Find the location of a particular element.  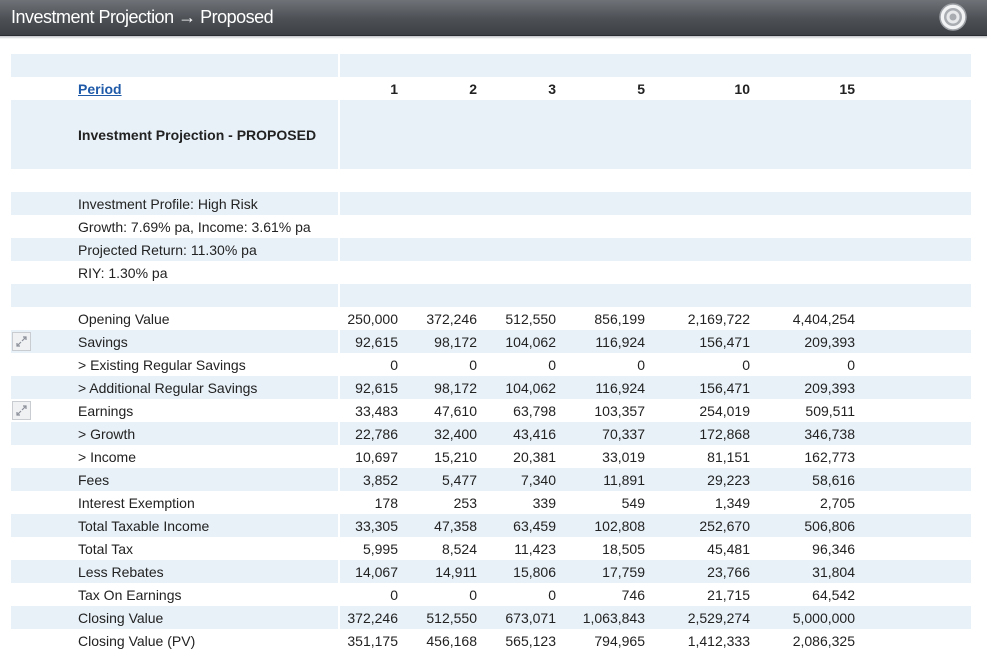

row-label: > Income is located at coordinates (107, 457).